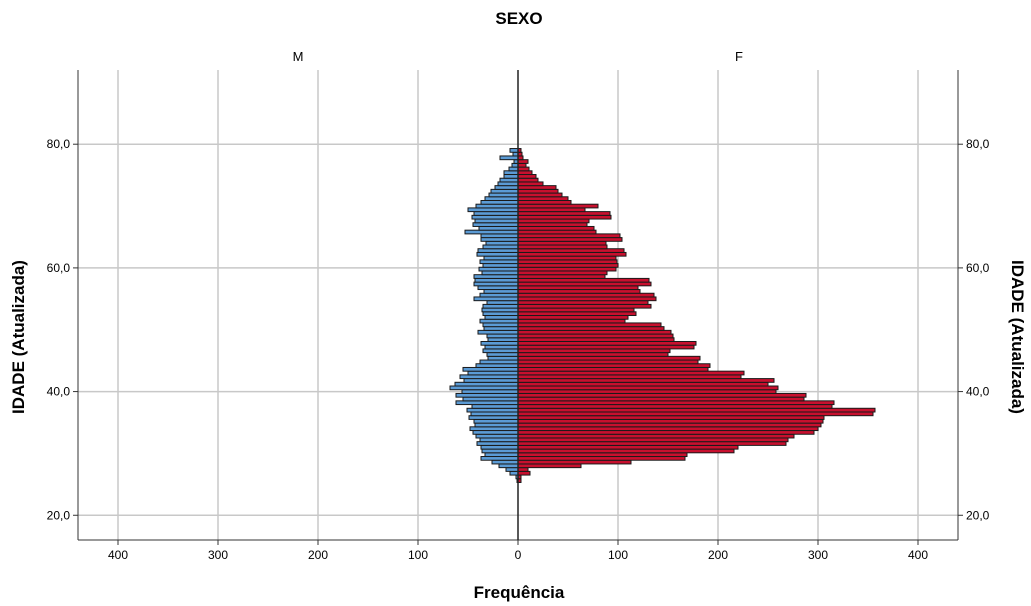 The height and width of the screenshot is (606, 1031). Describe the element at coordinates (59, 268) in the screenshot. I see `y-tick-label-left-2: 60,0` at that location.